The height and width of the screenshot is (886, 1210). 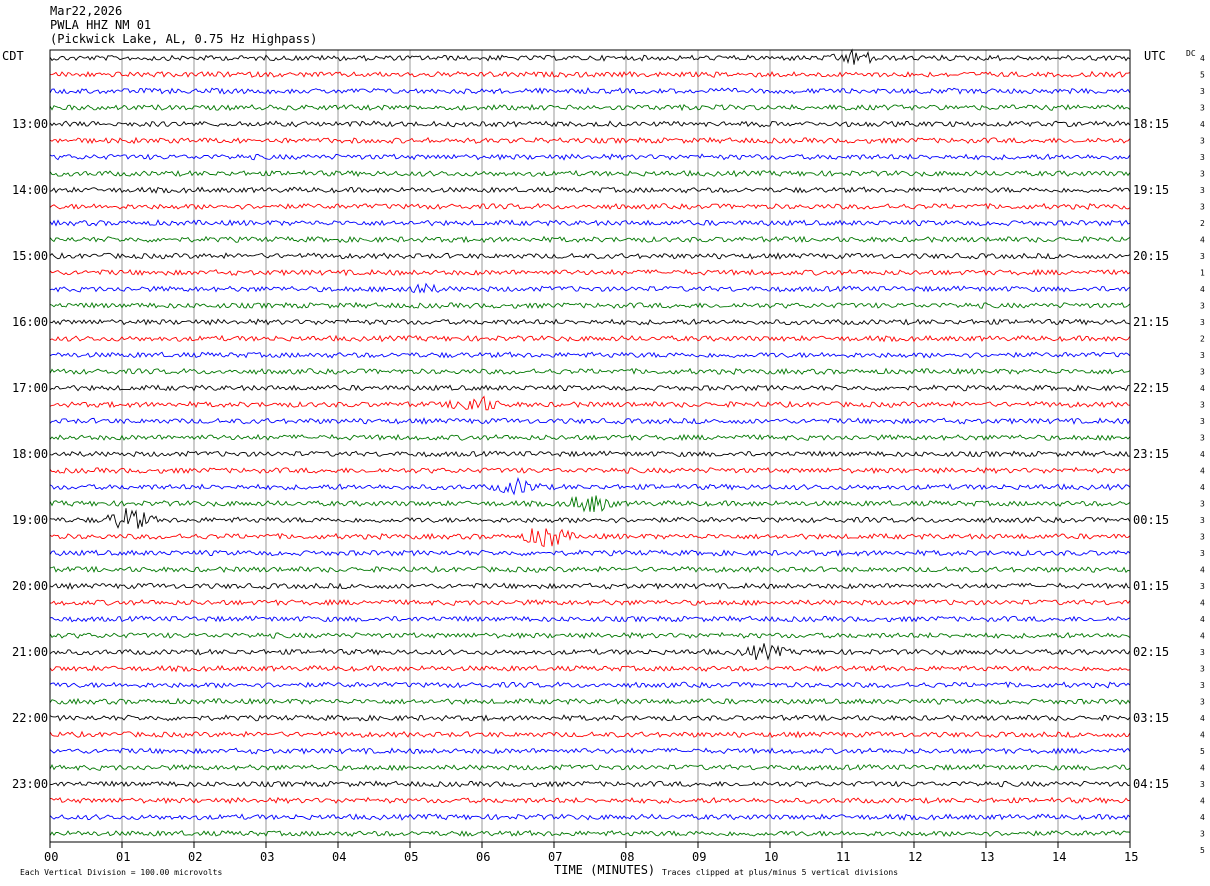 What do you see at coordinates (555, 857) in the screenshot?
I see `x-tick-label: 07` at bounding box center [555, 857].